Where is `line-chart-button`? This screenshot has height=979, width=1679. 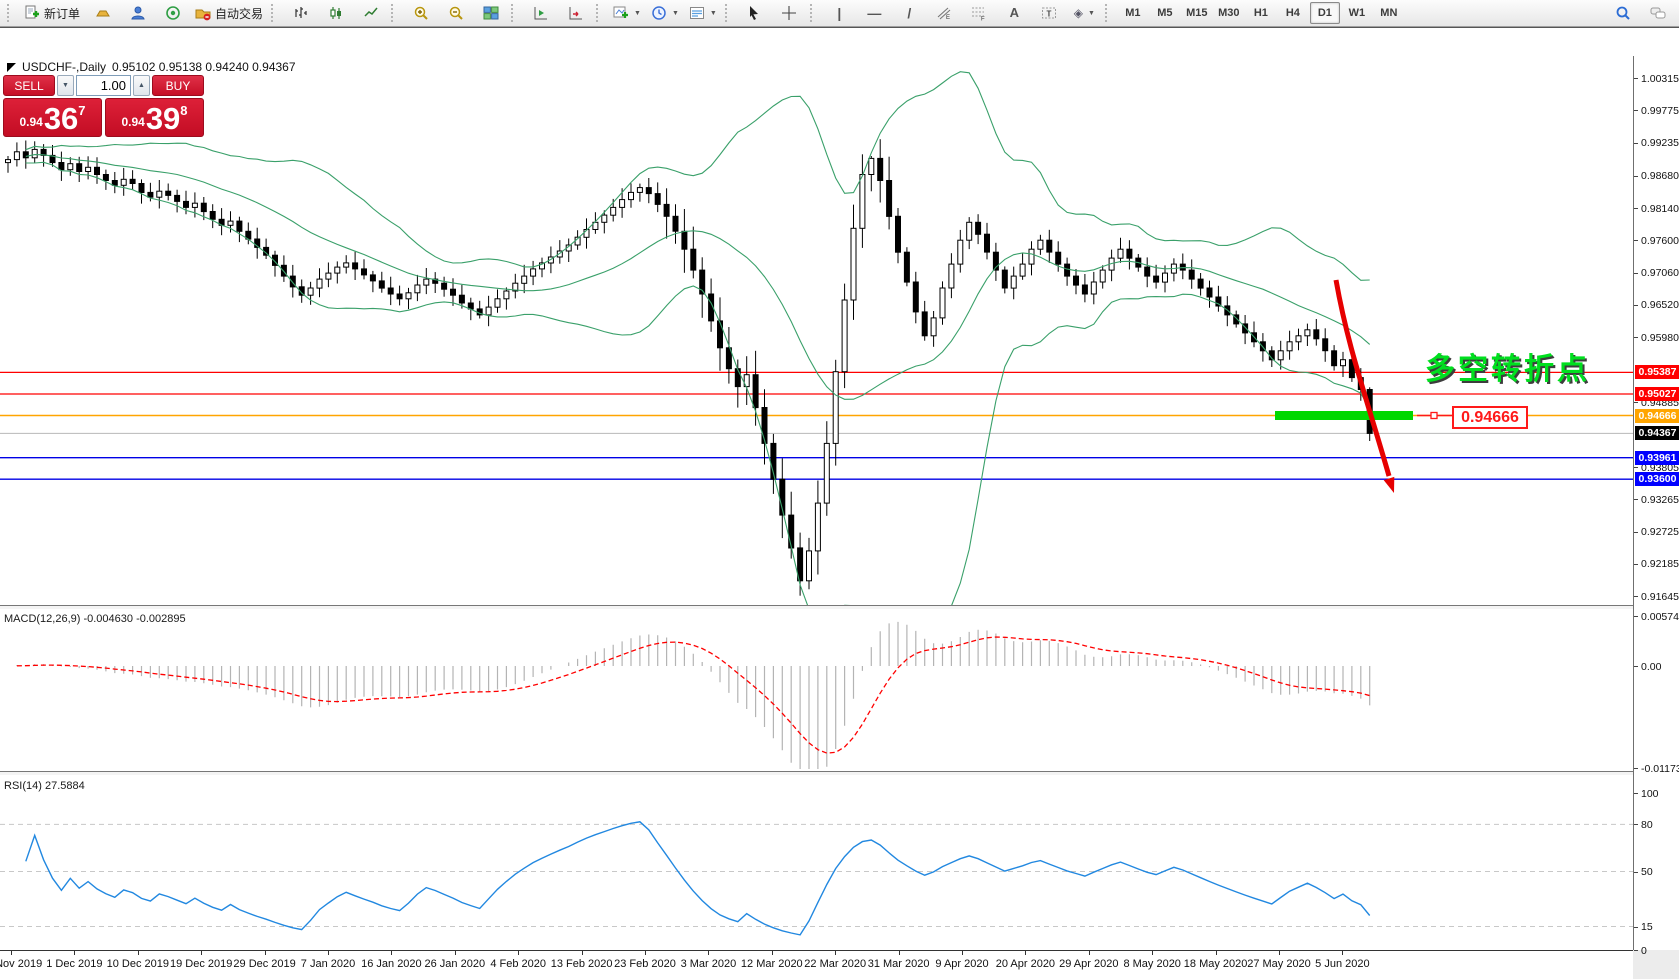 line-chart-button is located at coordinates (370, 13).